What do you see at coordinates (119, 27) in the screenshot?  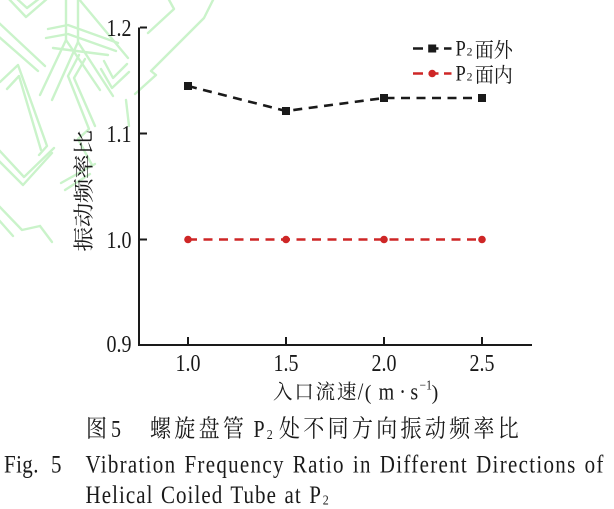 I see `svg-text: 1.2` at bounding box center [119, 27].